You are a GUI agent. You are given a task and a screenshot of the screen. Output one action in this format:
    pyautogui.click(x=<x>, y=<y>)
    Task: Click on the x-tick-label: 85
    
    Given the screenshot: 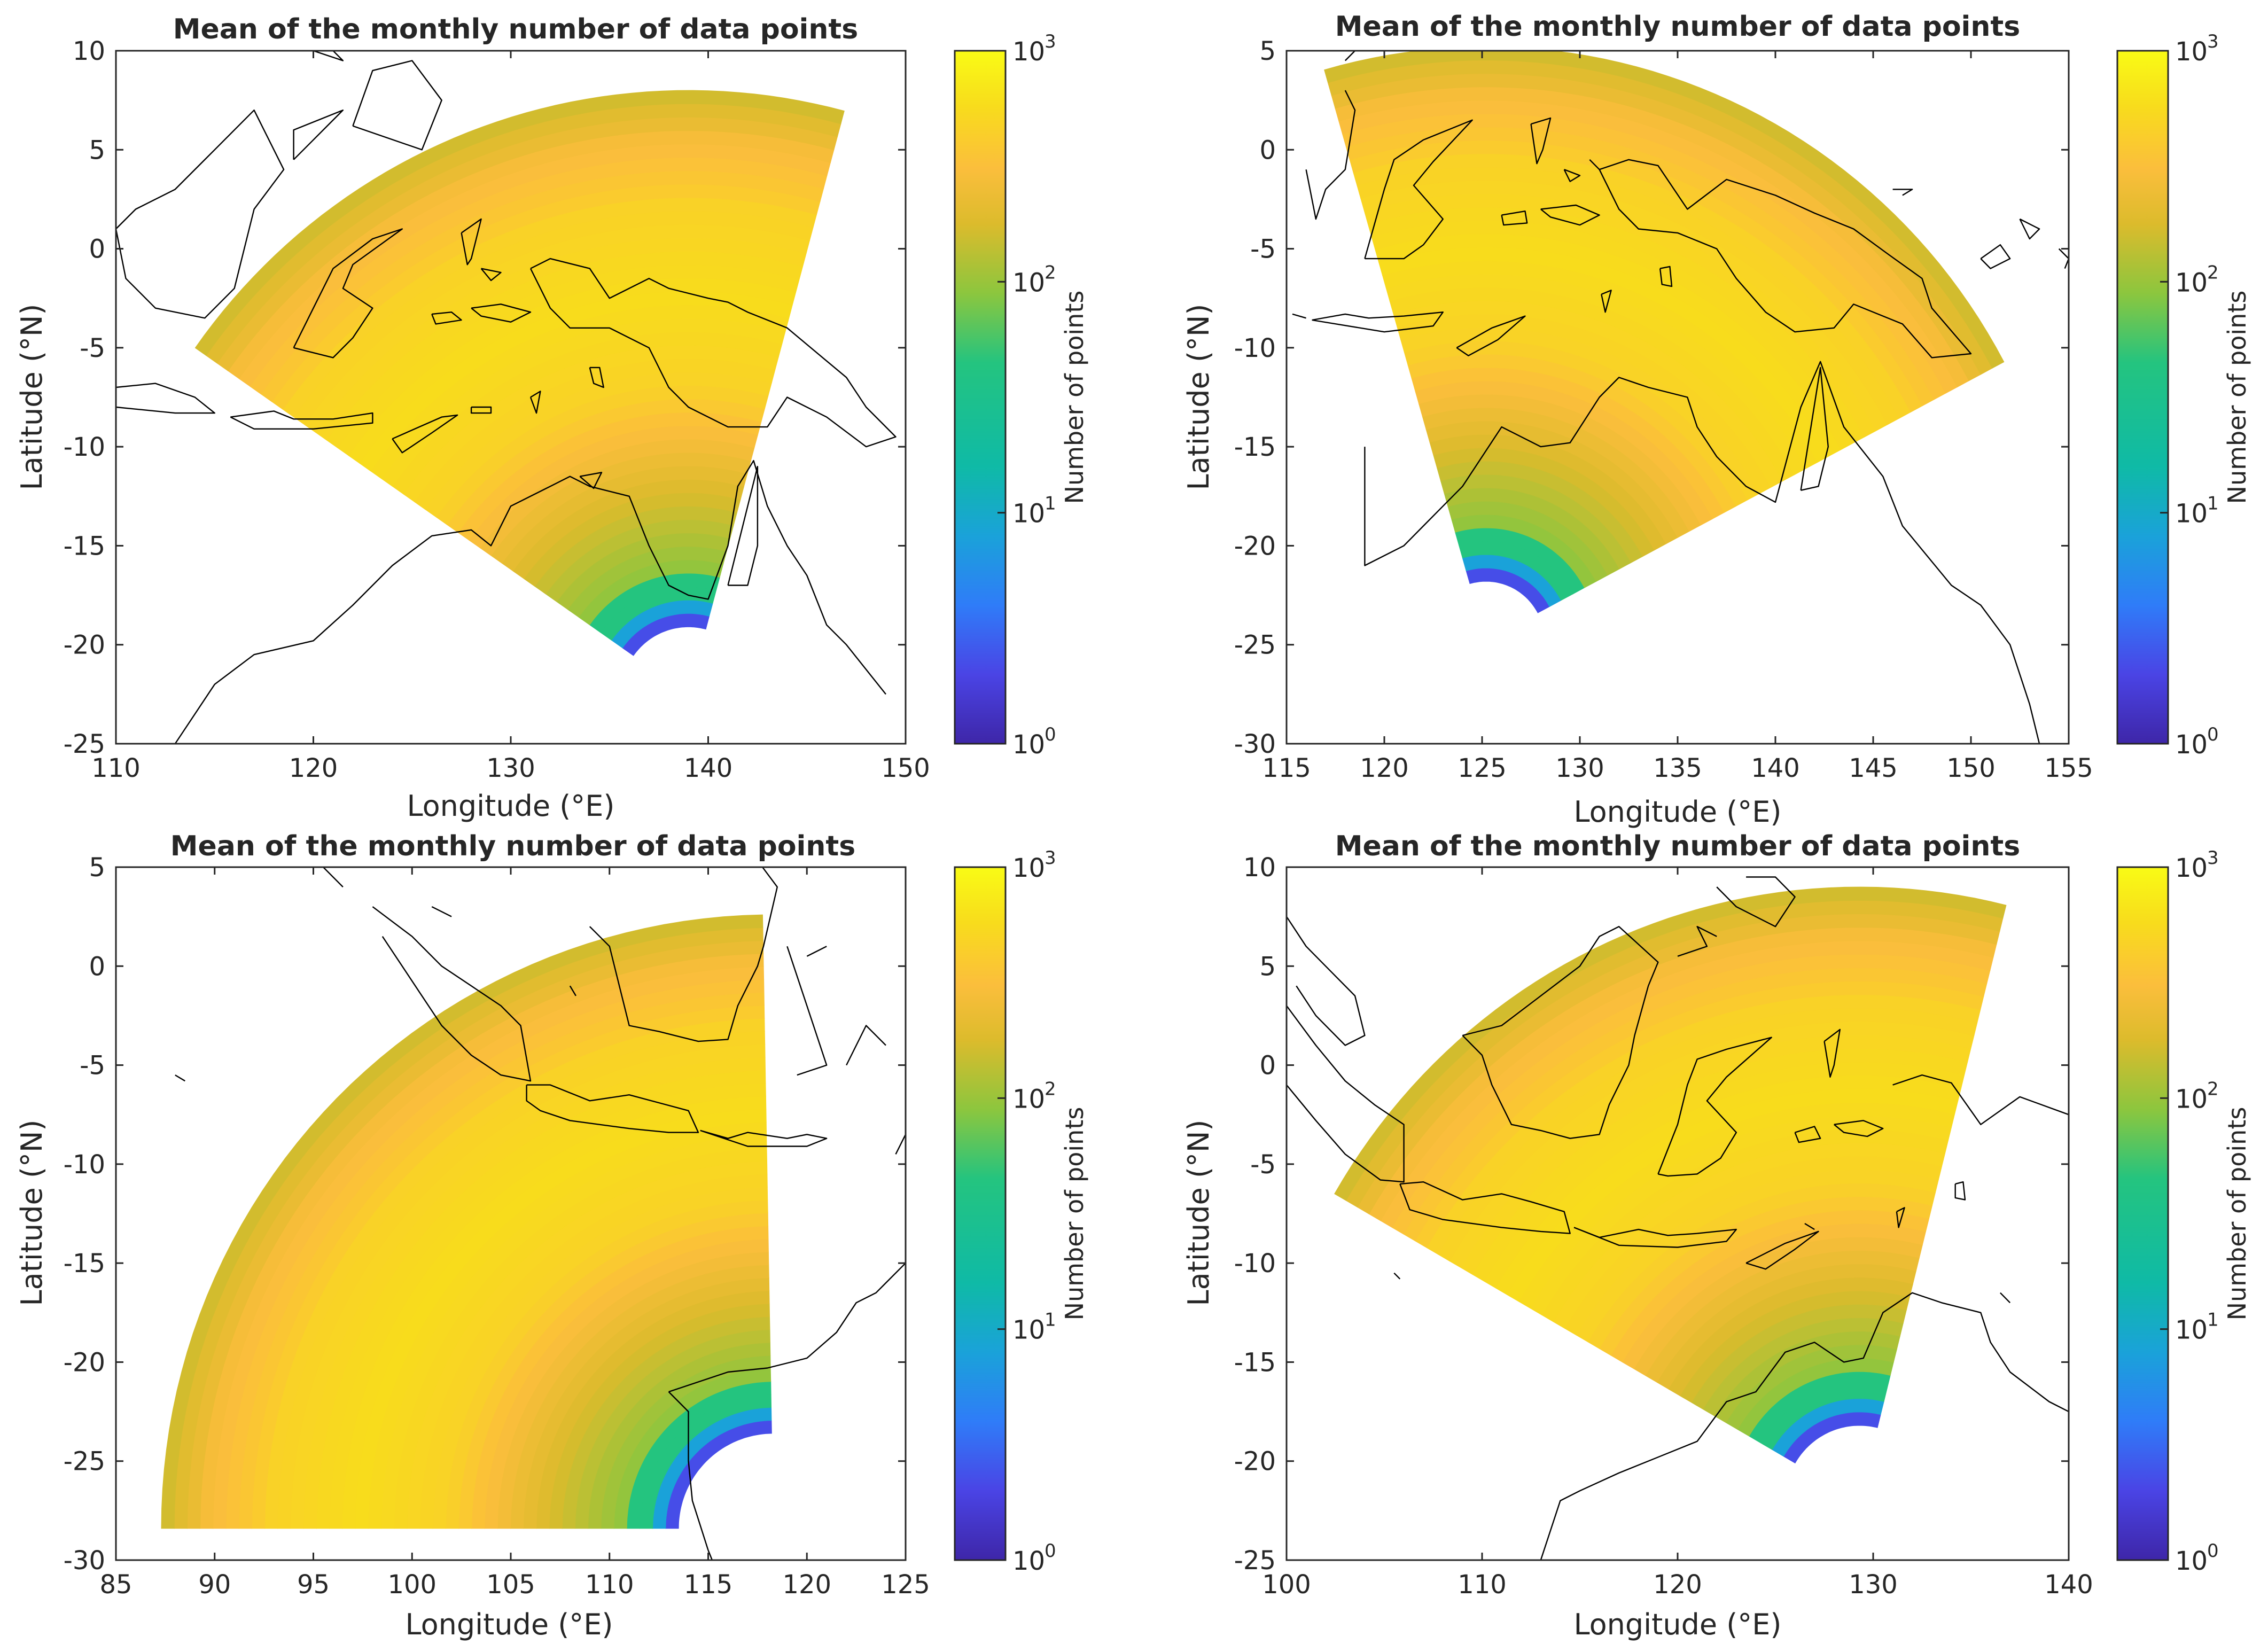 What is the action you would take?
    pyautogui.click(x=115, y=1585)
    